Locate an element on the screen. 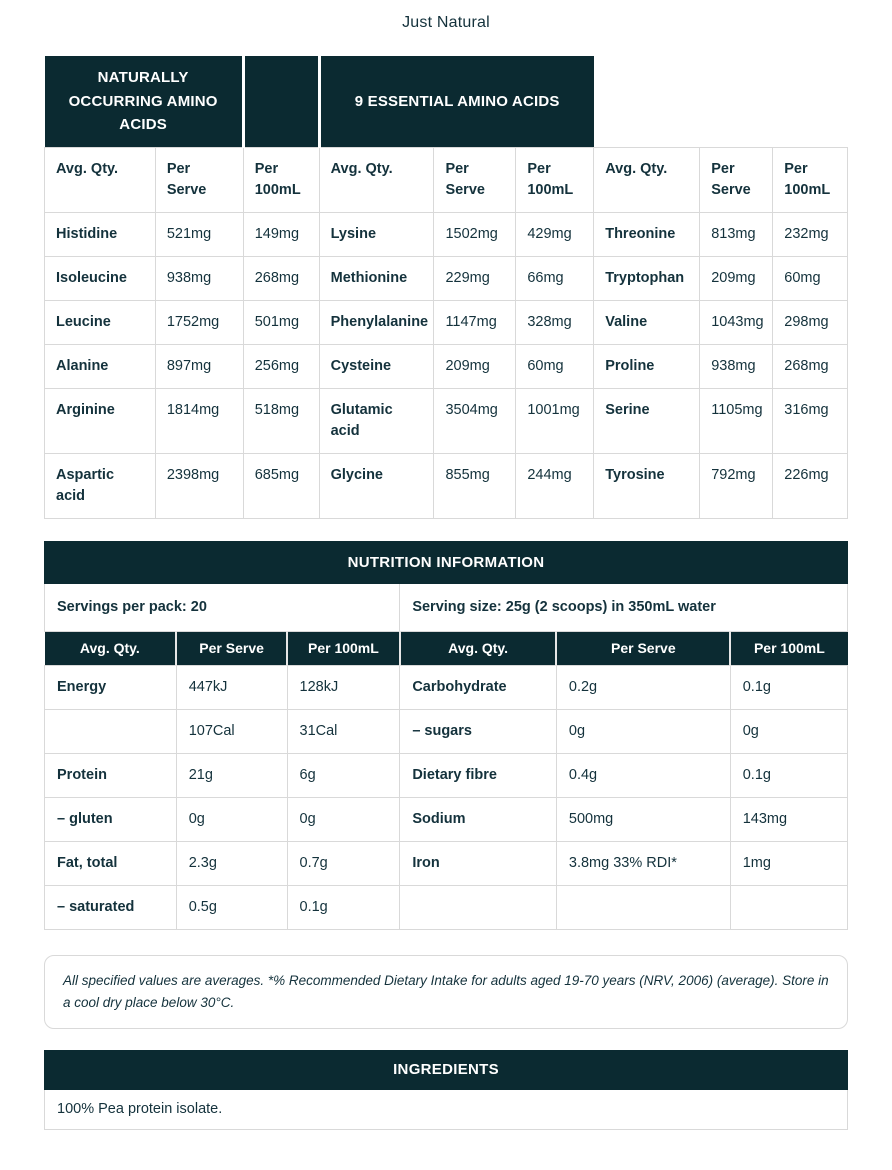  amino-value-cell: 268mg is located at coordinates (281, 278).